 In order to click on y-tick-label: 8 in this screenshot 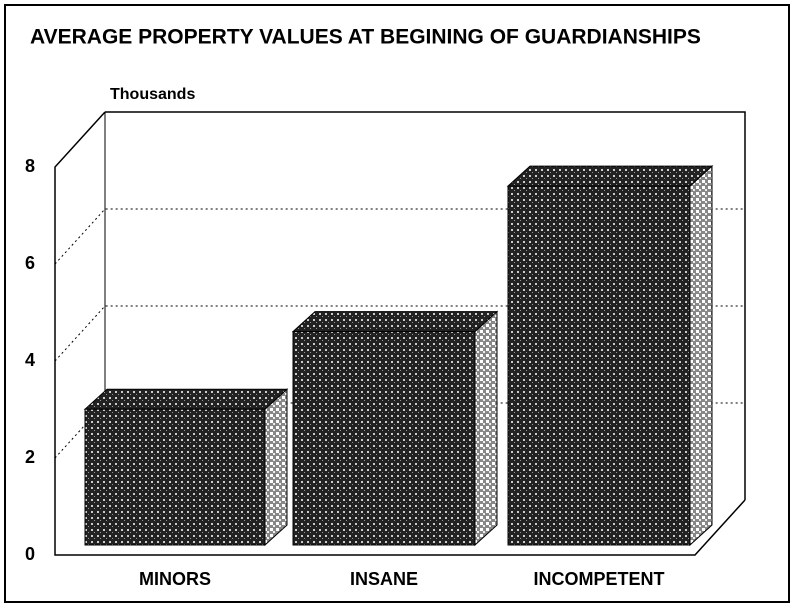, I will do `click(30, 166)`.